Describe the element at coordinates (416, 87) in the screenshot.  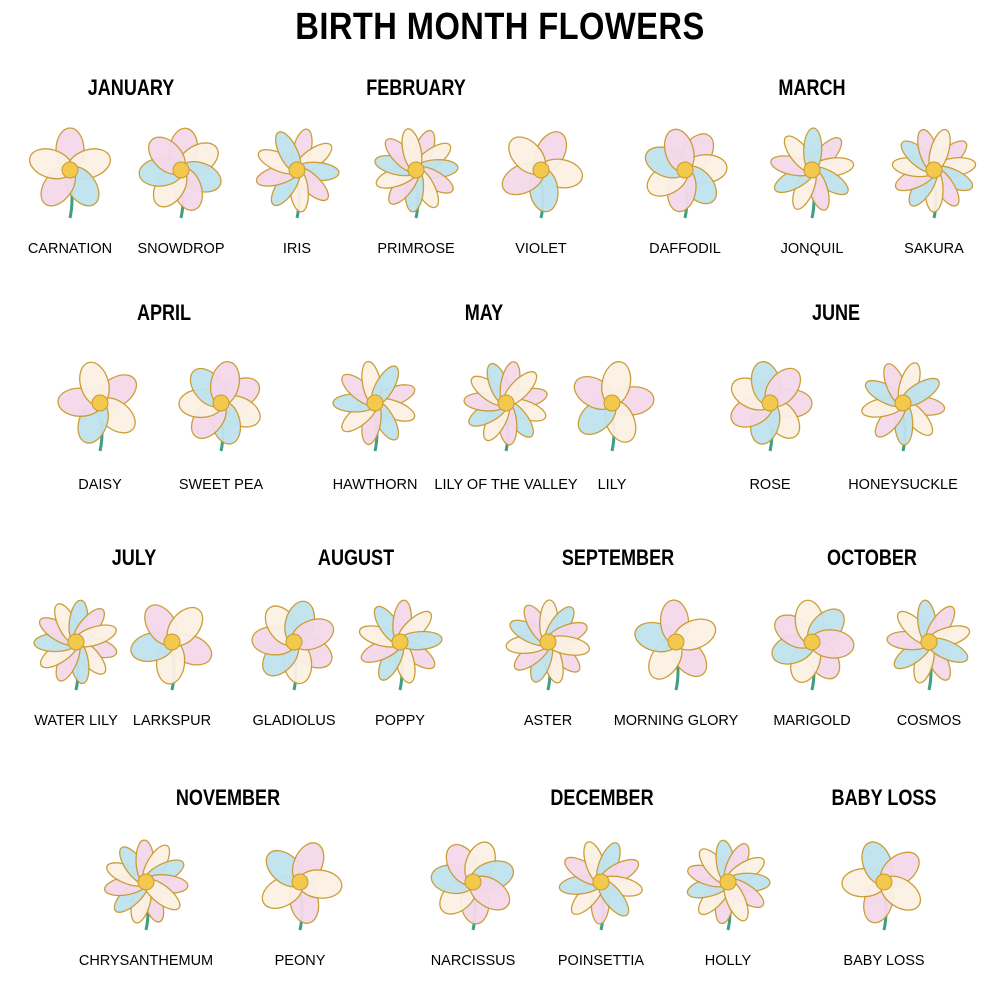
I see `month-header-february: FEBRUARY` at that location.